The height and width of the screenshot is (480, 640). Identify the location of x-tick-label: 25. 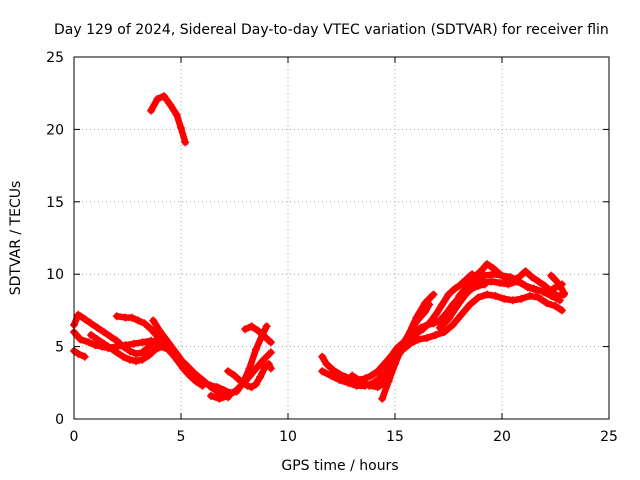
(609, 437).